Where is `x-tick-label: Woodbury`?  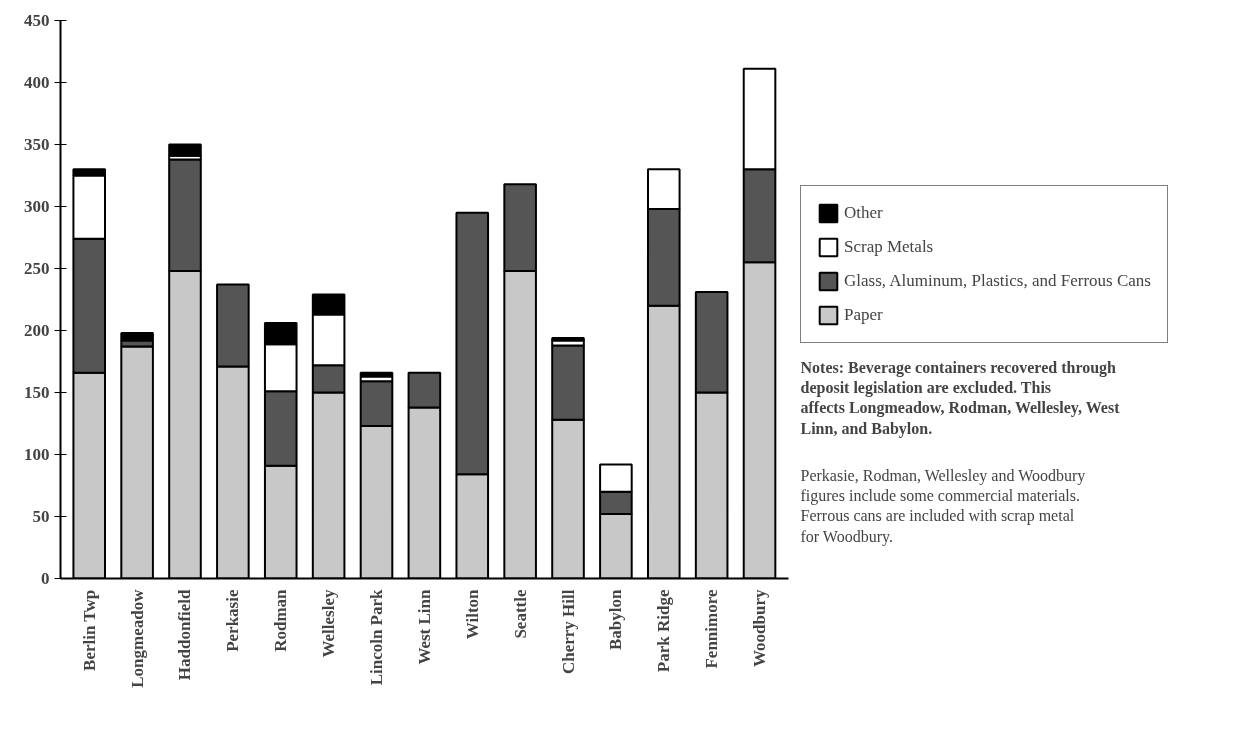 x-tick-label: Woodbury is located at coordinates (760, 628).